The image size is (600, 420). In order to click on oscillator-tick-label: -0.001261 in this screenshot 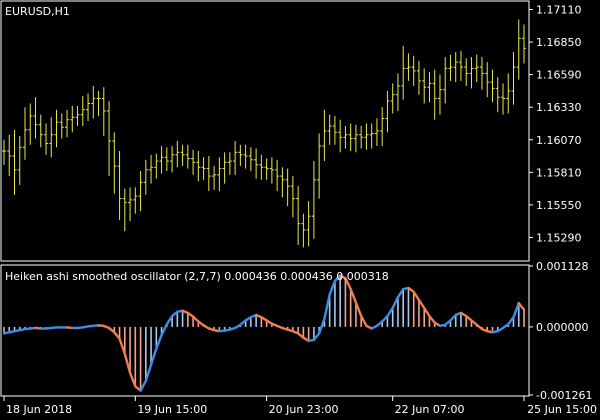, I will do `click(564, 395)`.